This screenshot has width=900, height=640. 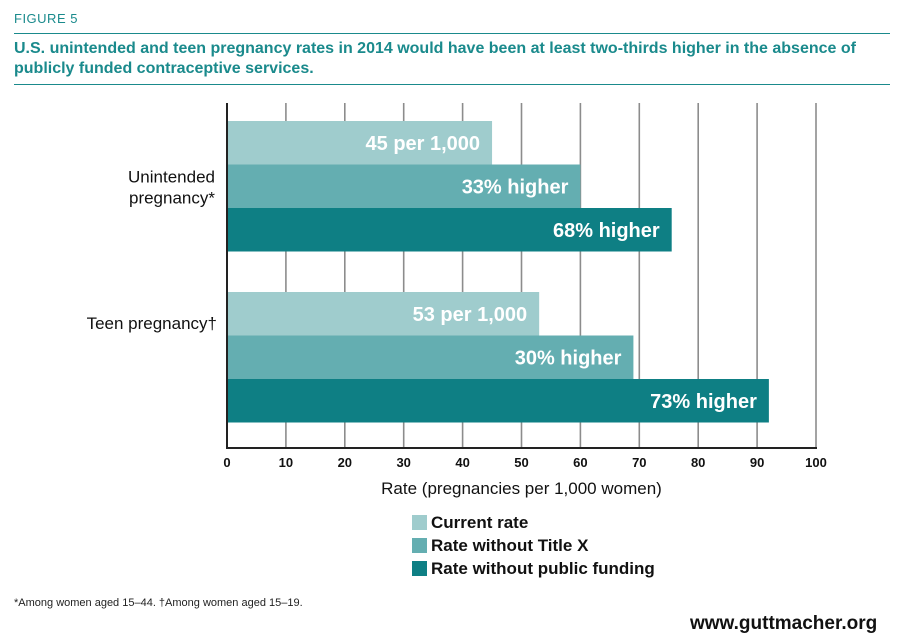 What do you see at coordinates (419, 568) in the screenshot?
I see `legend-swatch-without-public-funding` at bounding box center [419, 568].